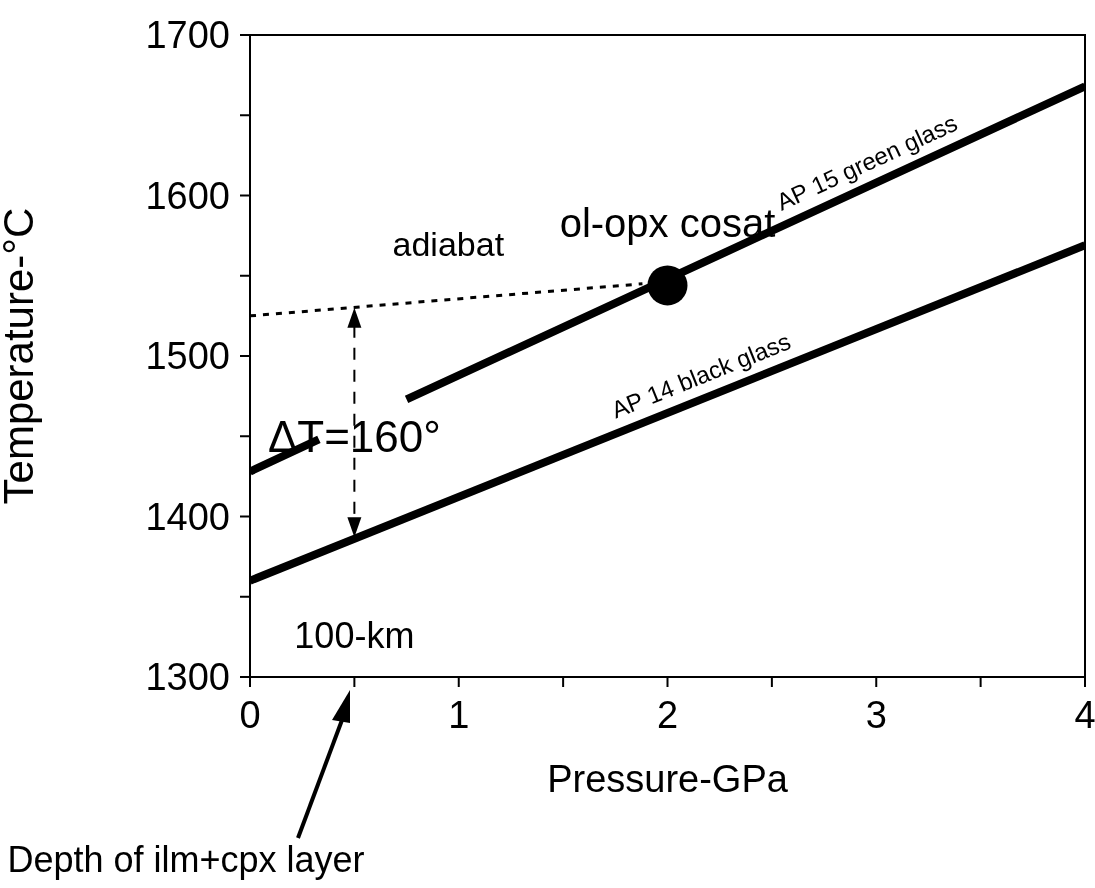 Image resolution: width=1095 pixels, height=888 pixels. I want to click on y-tick-label: 1400, so click(187, 516).